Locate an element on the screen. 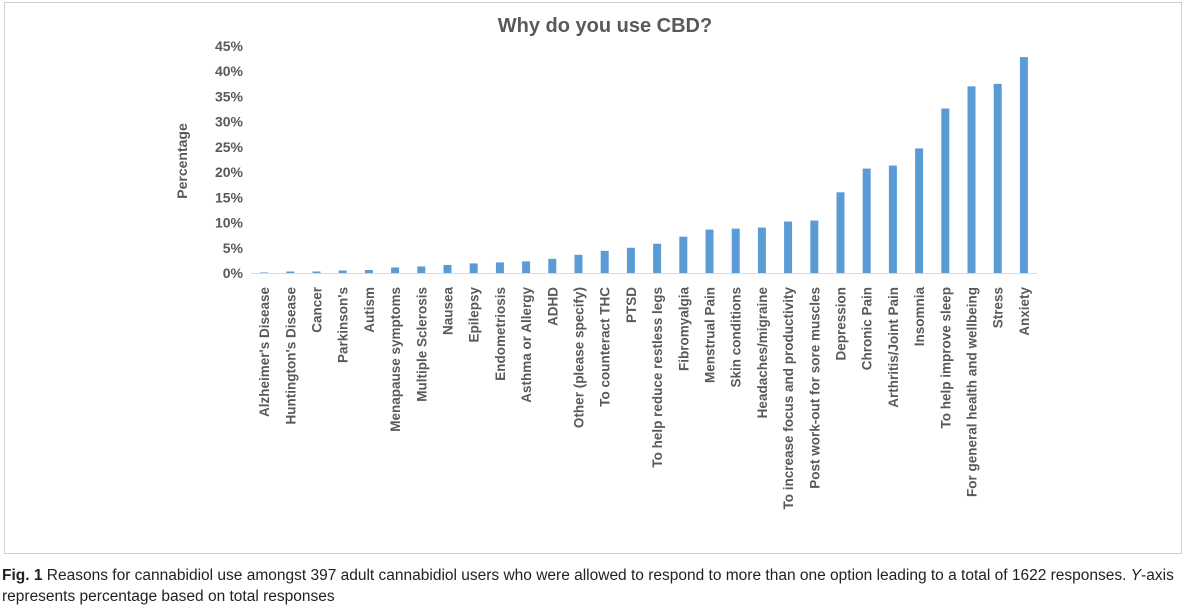 Image resolution: width=1186 pixels, height=615 pixels. x-tick-label: Nausea is located at coordinates (448, 311).